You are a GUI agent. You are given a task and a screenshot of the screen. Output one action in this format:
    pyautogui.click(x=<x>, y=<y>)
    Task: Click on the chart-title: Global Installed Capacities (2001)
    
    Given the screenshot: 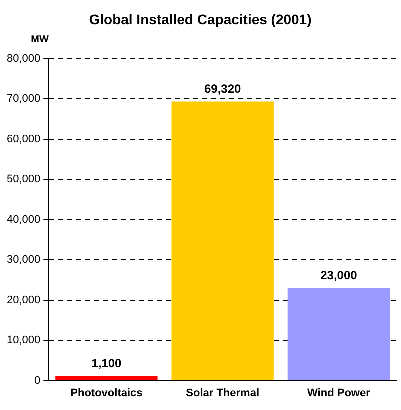 What is the action you would take?
    pyautogui.click(x=200, y=19)
    